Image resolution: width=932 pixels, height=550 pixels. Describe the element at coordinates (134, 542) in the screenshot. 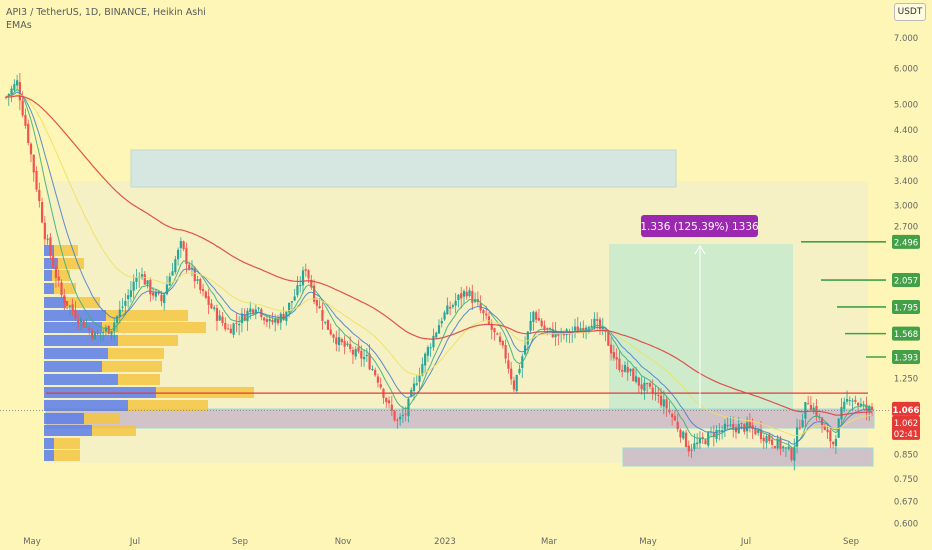

I see `x-tick-label: Jul` at that location.